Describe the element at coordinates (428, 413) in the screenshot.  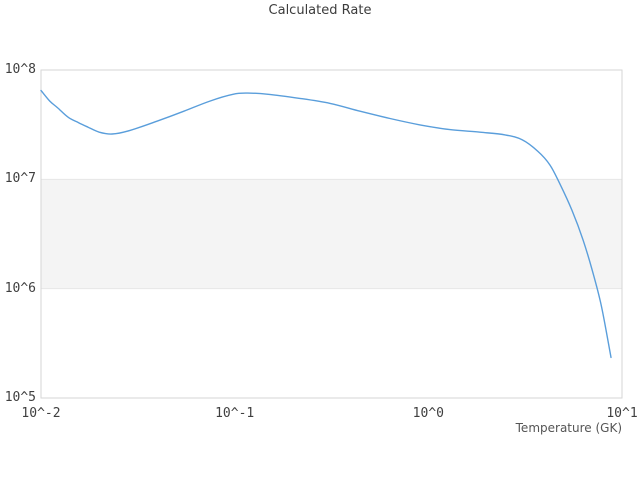
I see `x-tick-label: 10^0` at that location.